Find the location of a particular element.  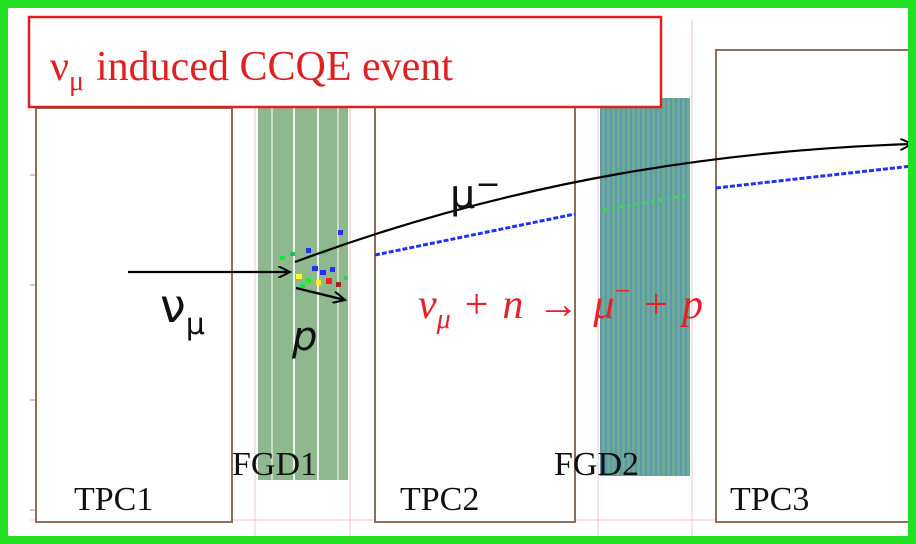

title-box is located at coordinates (345, 62).